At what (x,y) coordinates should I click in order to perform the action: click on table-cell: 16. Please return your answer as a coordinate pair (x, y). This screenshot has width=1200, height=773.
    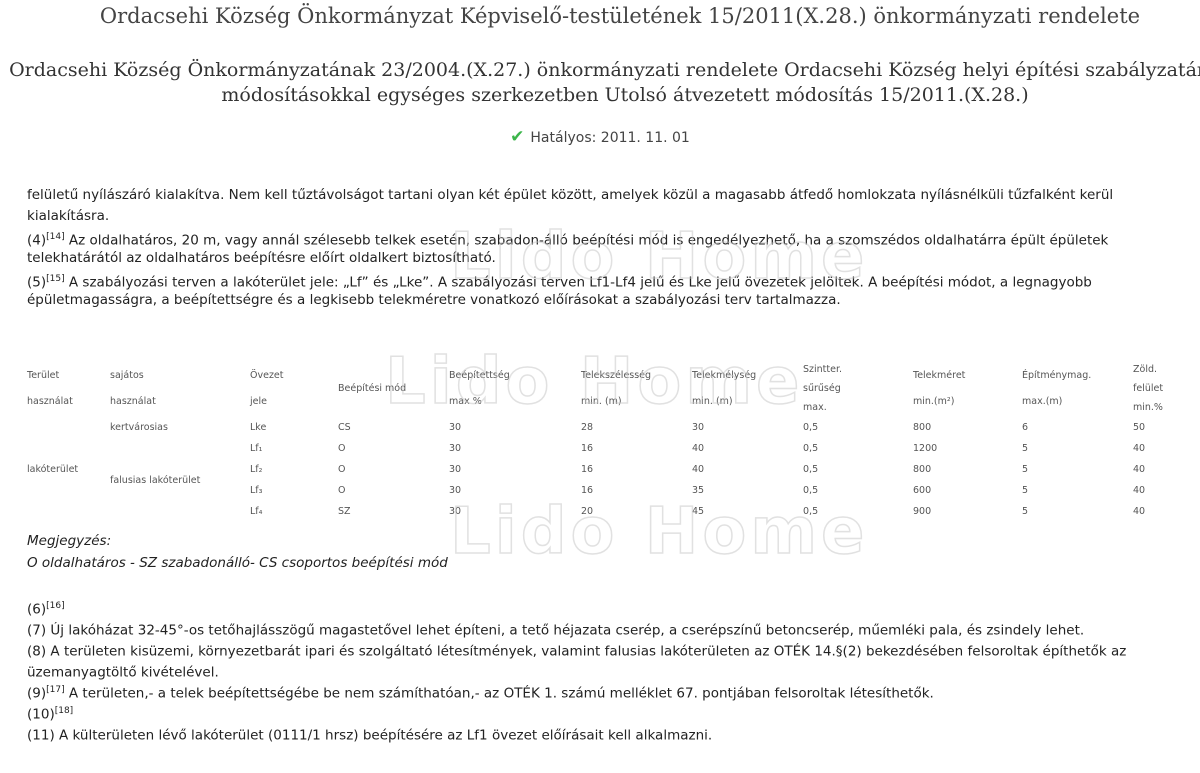
    Looking at the image, I should click on (587, 448).